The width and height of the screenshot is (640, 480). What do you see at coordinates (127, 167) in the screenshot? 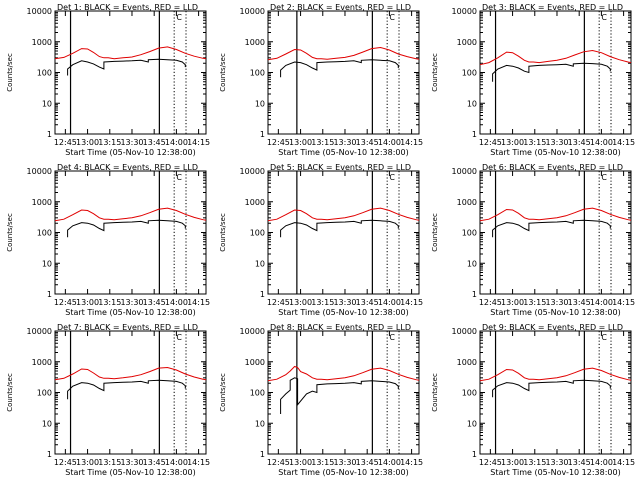
I see `panel-title: Det 4: BLACK = Events, RED = LLD` at bounding box center [127, 167].